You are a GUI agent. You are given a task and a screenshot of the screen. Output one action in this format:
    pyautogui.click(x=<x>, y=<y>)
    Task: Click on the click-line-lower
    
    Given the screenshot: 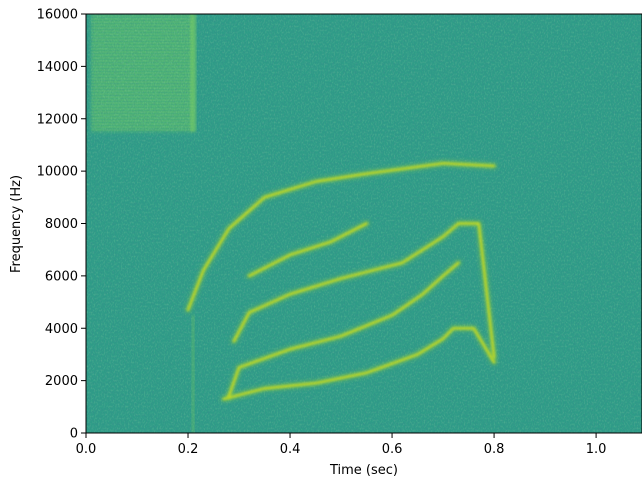 What is the action you would take?
    pyautogui.click(x=193, y=374)
    